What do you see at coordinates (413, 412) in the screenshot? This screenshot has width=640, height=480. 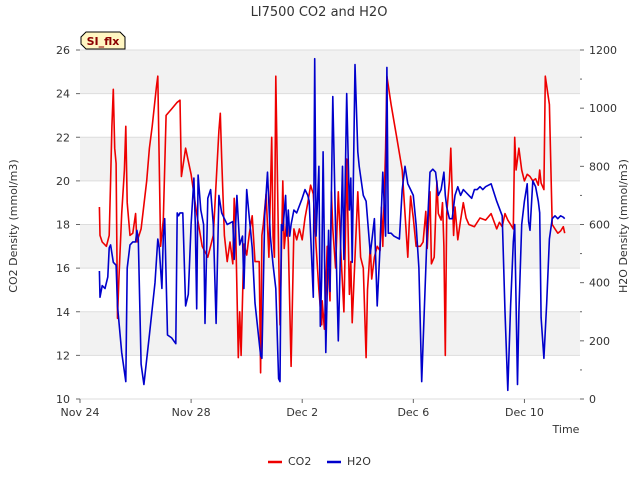 I see `x-tick-label: Dec 6` at bounding box center [413, 412].